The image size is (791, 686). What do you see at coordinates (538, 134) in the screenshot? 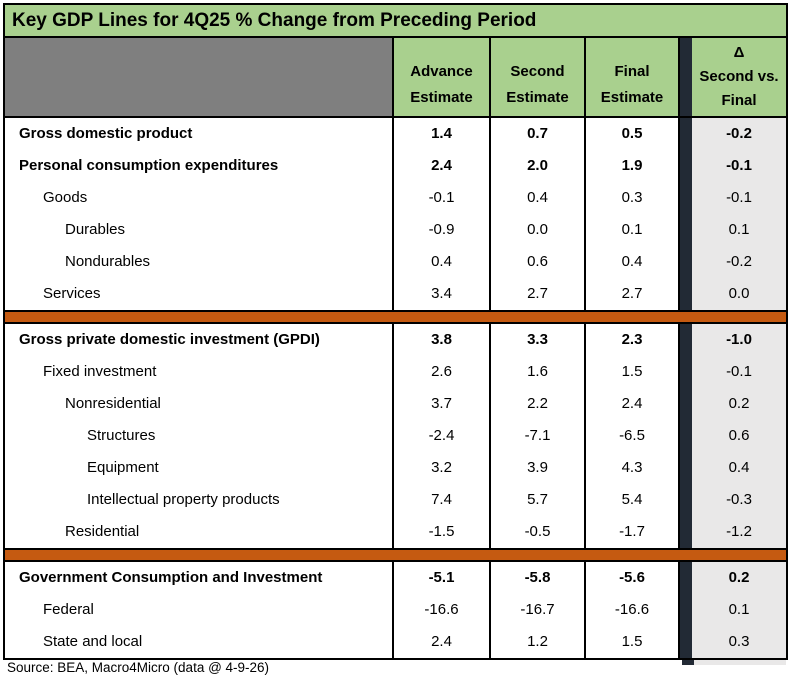
I see `second-value: 0.7` at bounding box center [538, 134].